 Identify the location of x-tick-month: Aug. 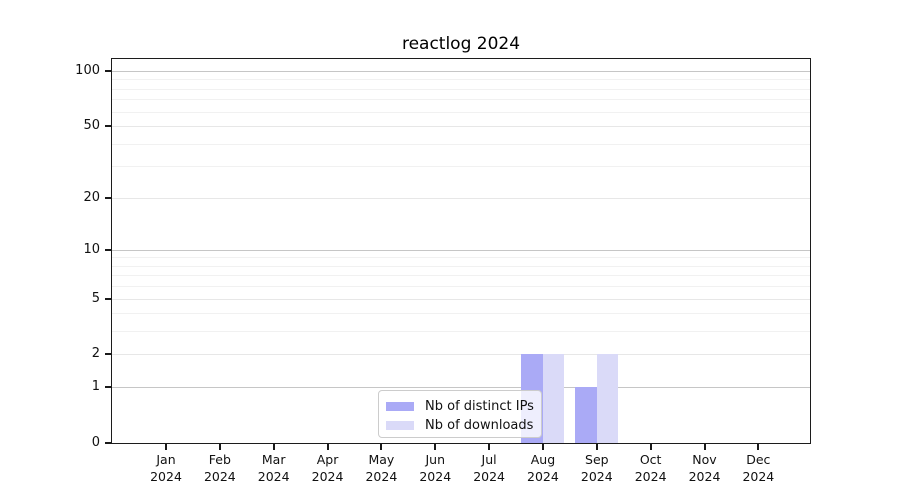
(543, 459).